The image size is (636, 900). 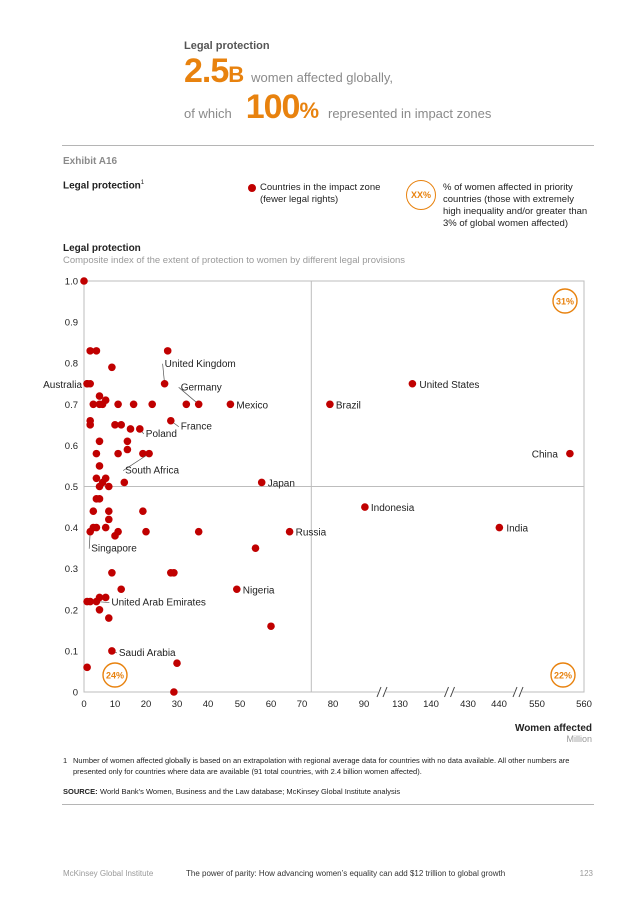 I want to click on x-tick-label: 90, so click(x=364, y=704).